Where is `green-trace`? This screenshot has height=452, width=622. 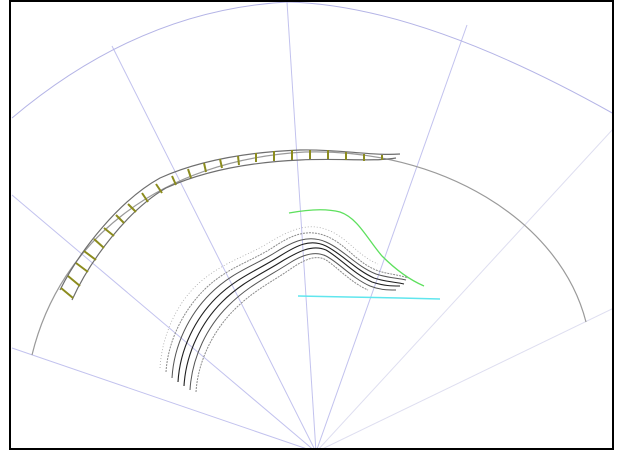 green-trace is located at coordinates (356, 248).